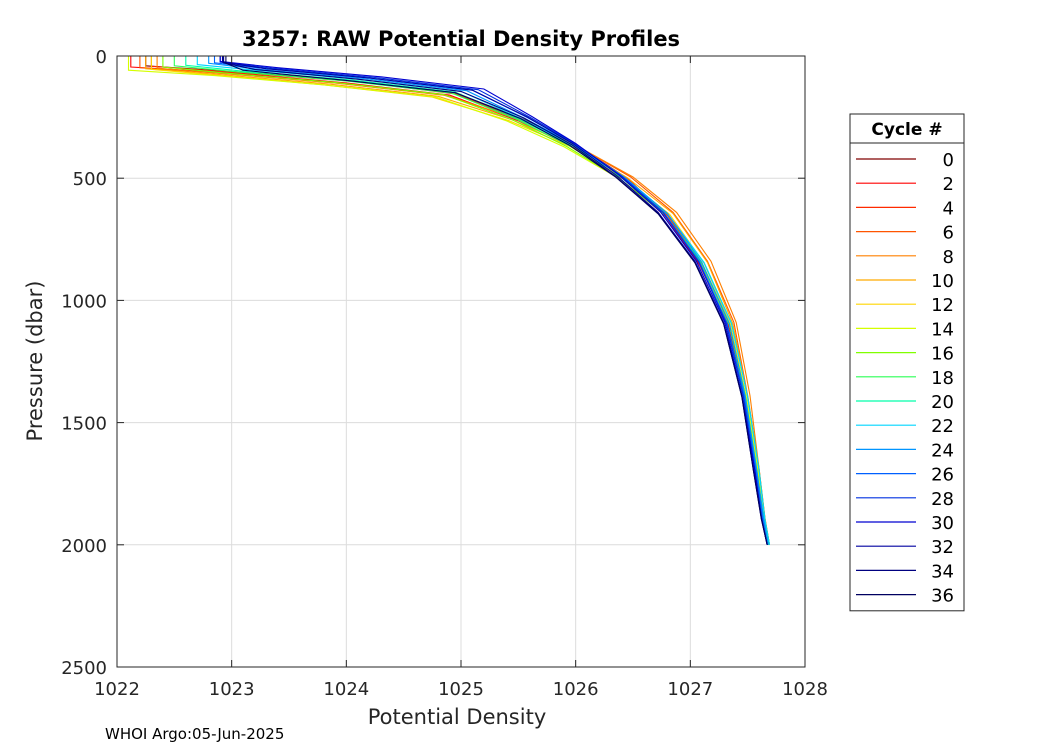 The height and width of the screenshot is (750, 1050). I want to click on x-tick-label: 1026, so click(576, 689).